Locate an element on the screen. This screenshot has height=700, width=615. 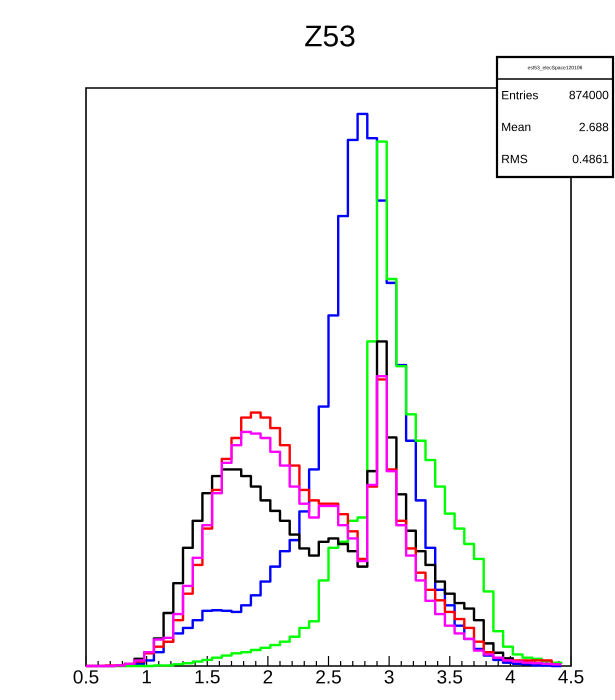
x-tick-label: 3 is located at coordinates (389, 677).